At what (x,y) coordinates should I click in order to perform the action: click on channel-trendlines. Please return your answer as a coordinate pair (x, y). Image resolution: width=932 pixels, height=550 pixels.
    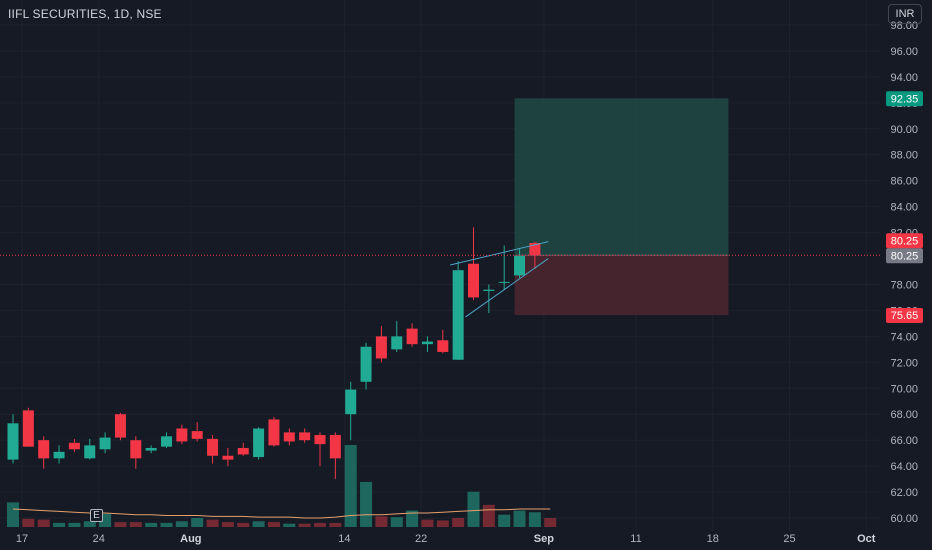
    Looking at the image, I should click on (499, 279).